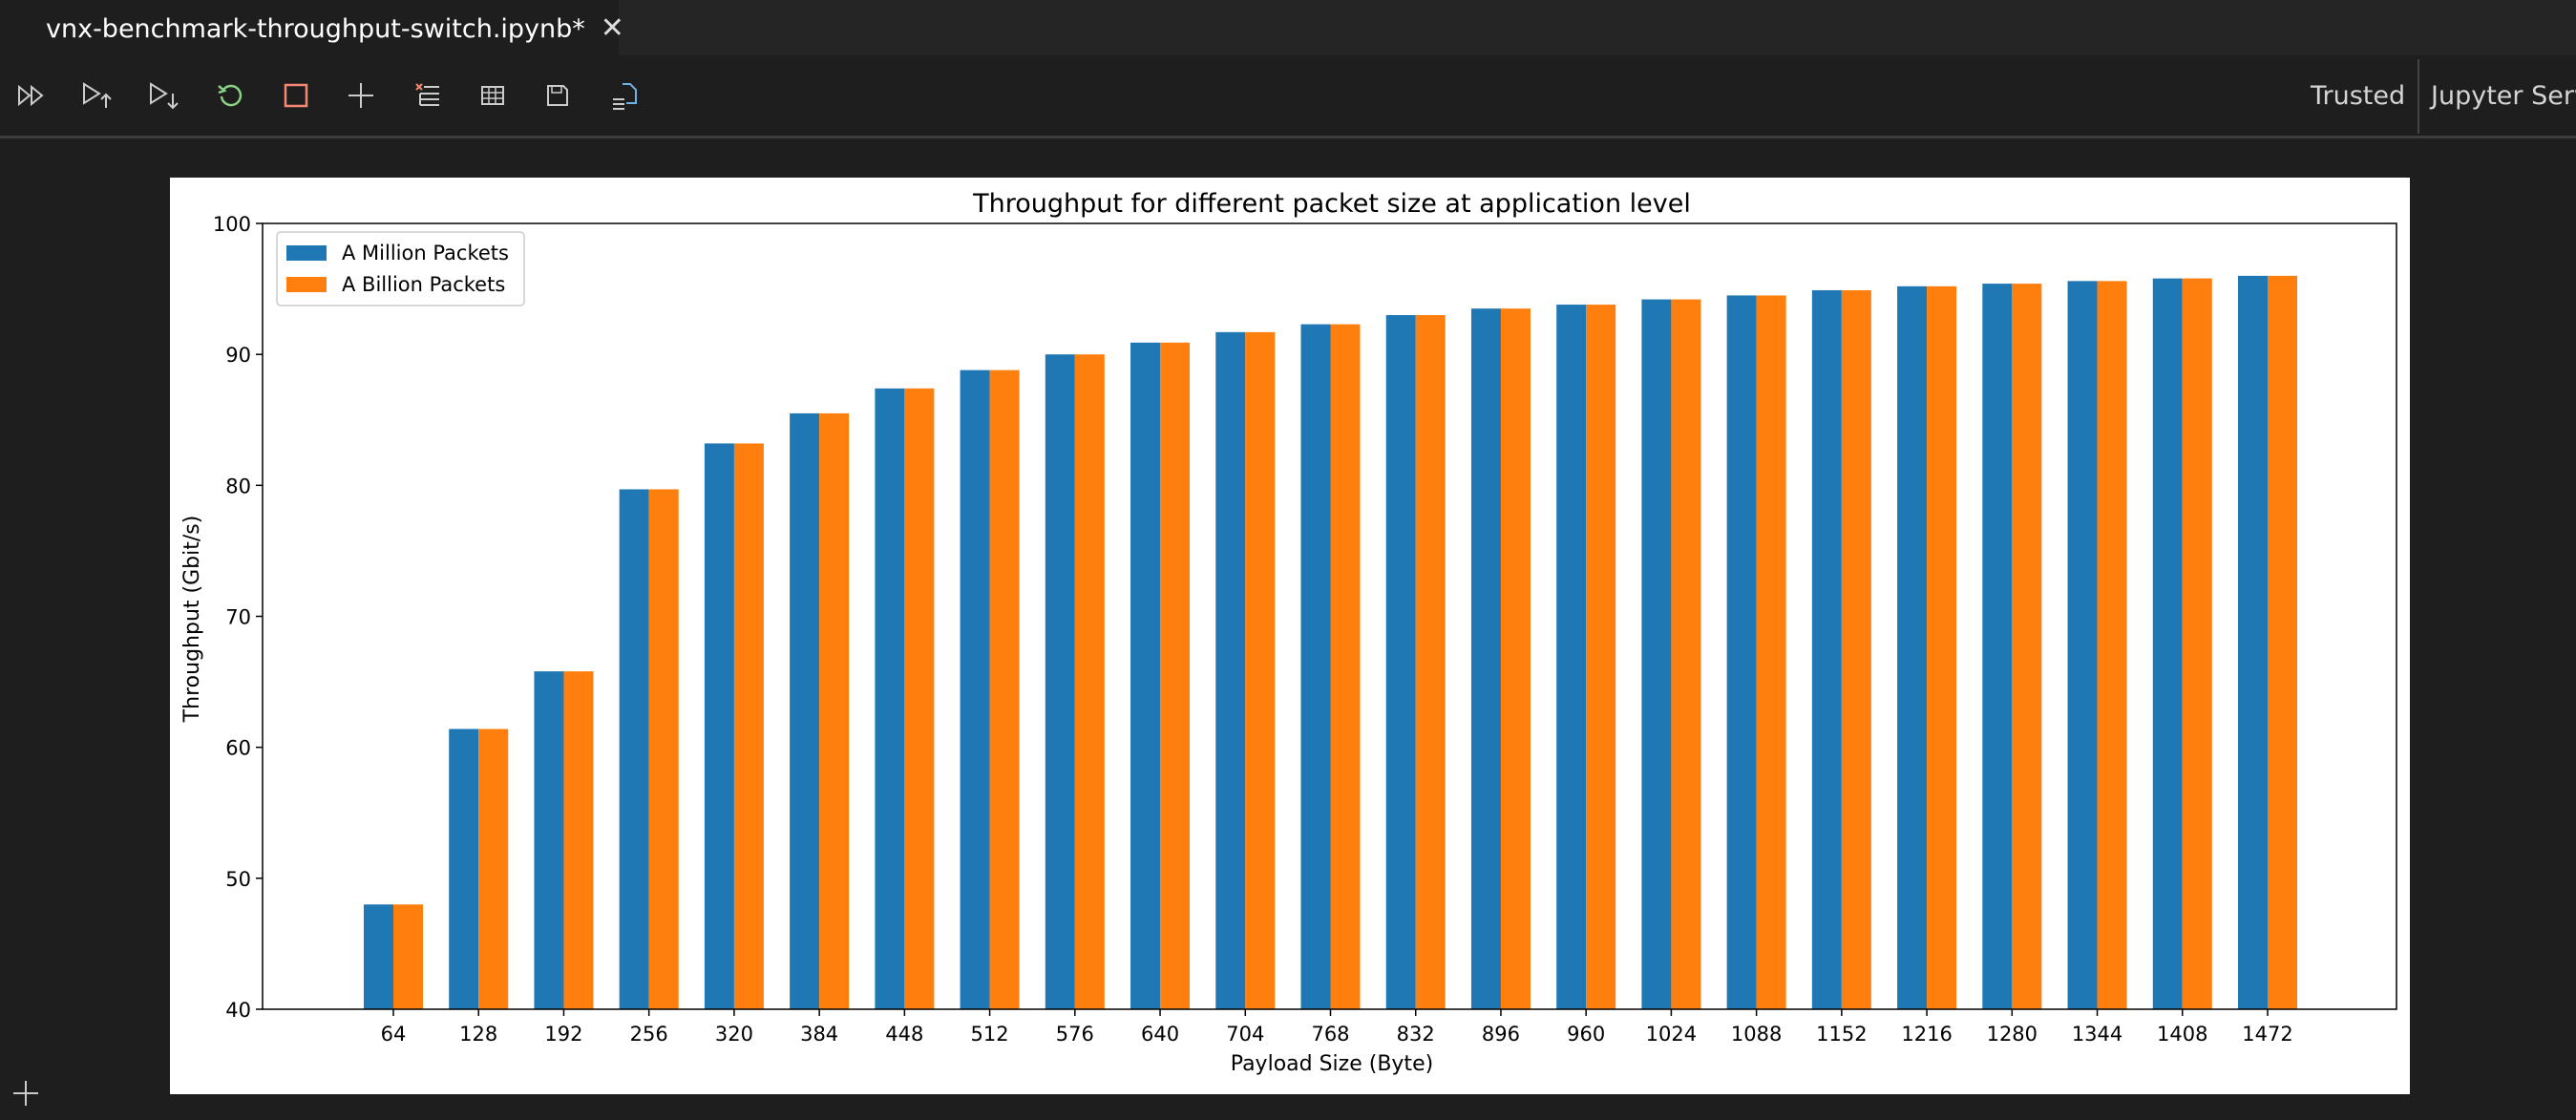 The width and height of the screenshot is (2576, 1120). Describe the element at coordinates (400, 268) in the screenshot. I see `legend-box` at that location.